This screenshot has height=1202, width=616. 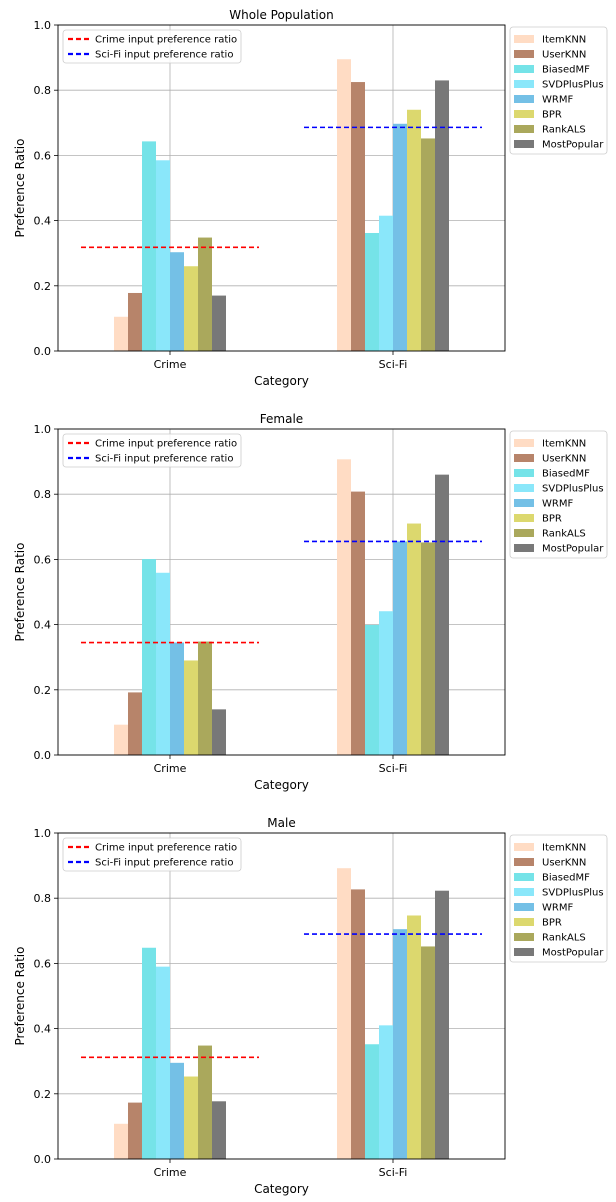 What do you see at coordinates (281, 823) in the screenshot?
I see `chart-title: Male` at bounding box center [281, 823].